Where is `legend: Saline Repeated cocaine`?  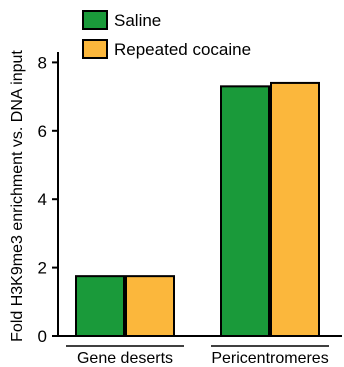 legend: Saline Repeated cocaine is located at coordinates (166, 34).